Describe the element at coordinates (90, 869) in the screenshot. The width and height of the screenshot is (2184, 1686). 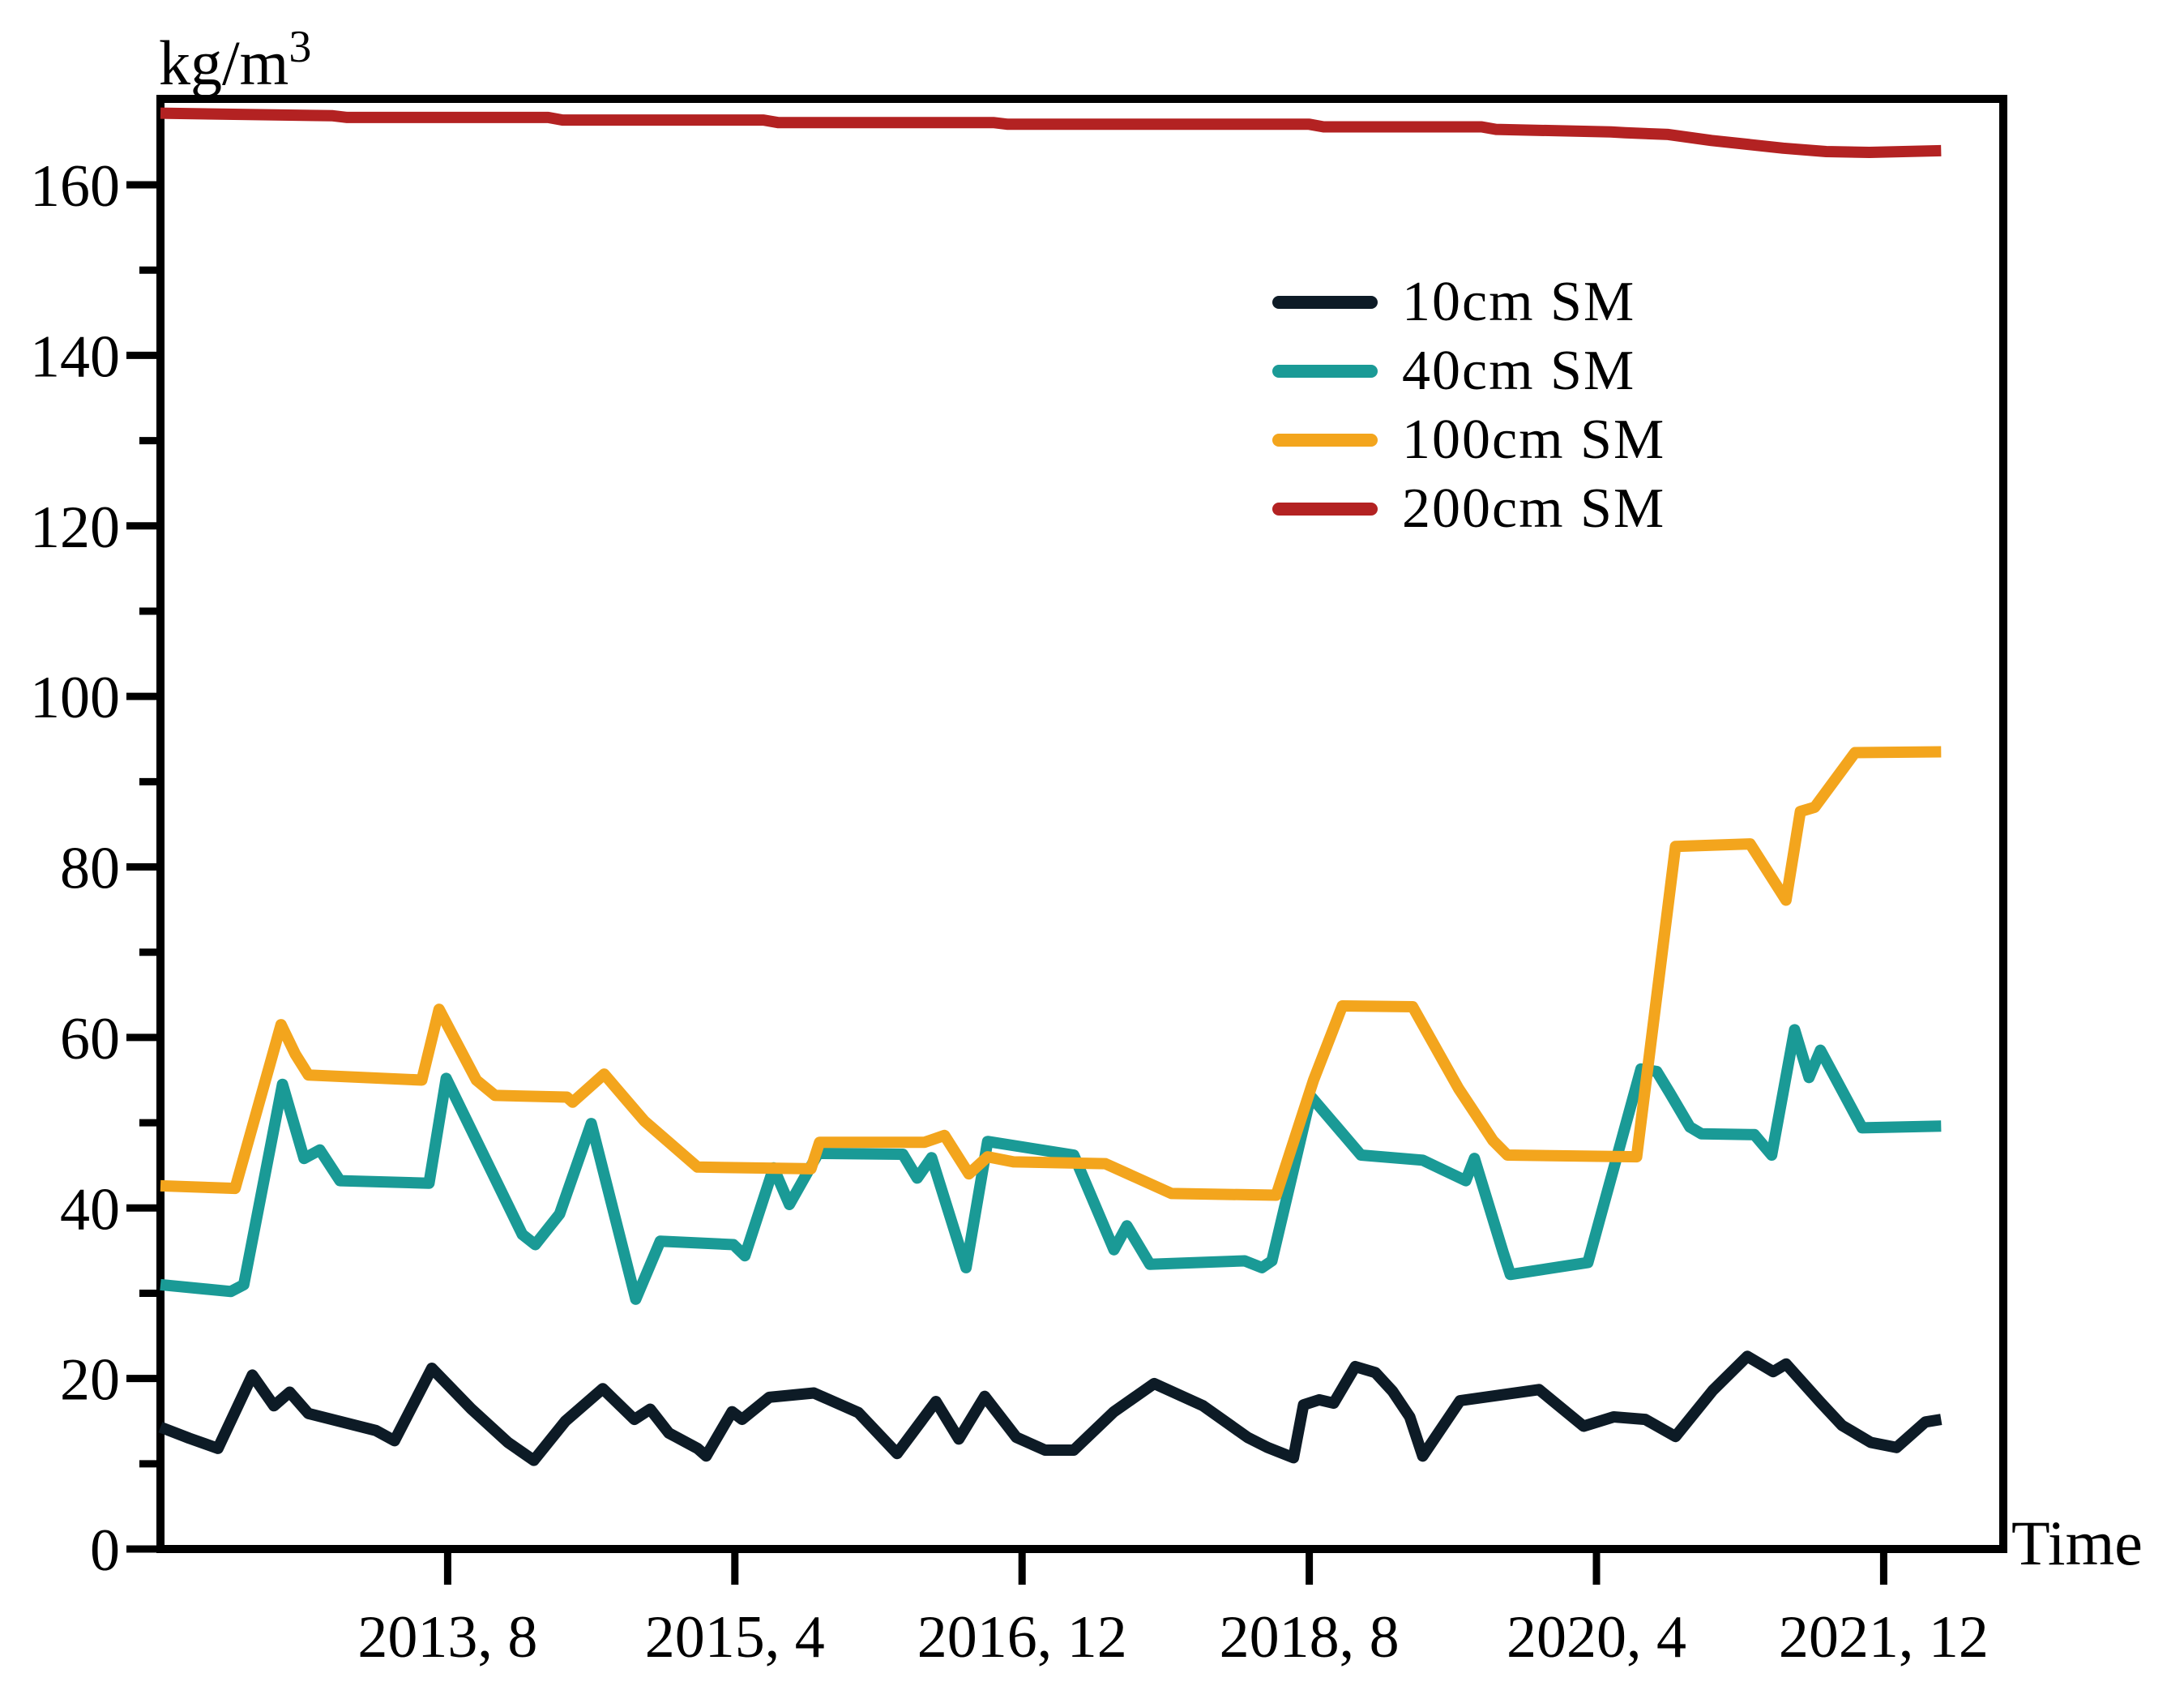
I see `y-tick-label: 80` at that location.